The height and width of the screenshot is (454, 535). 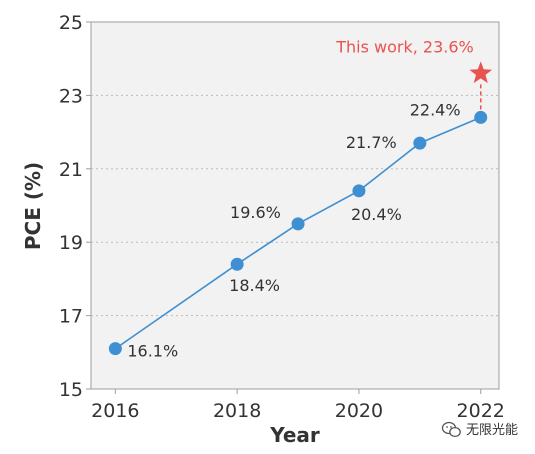 I want to click on x-tick-label: 2018, so click(x=237, y=411).